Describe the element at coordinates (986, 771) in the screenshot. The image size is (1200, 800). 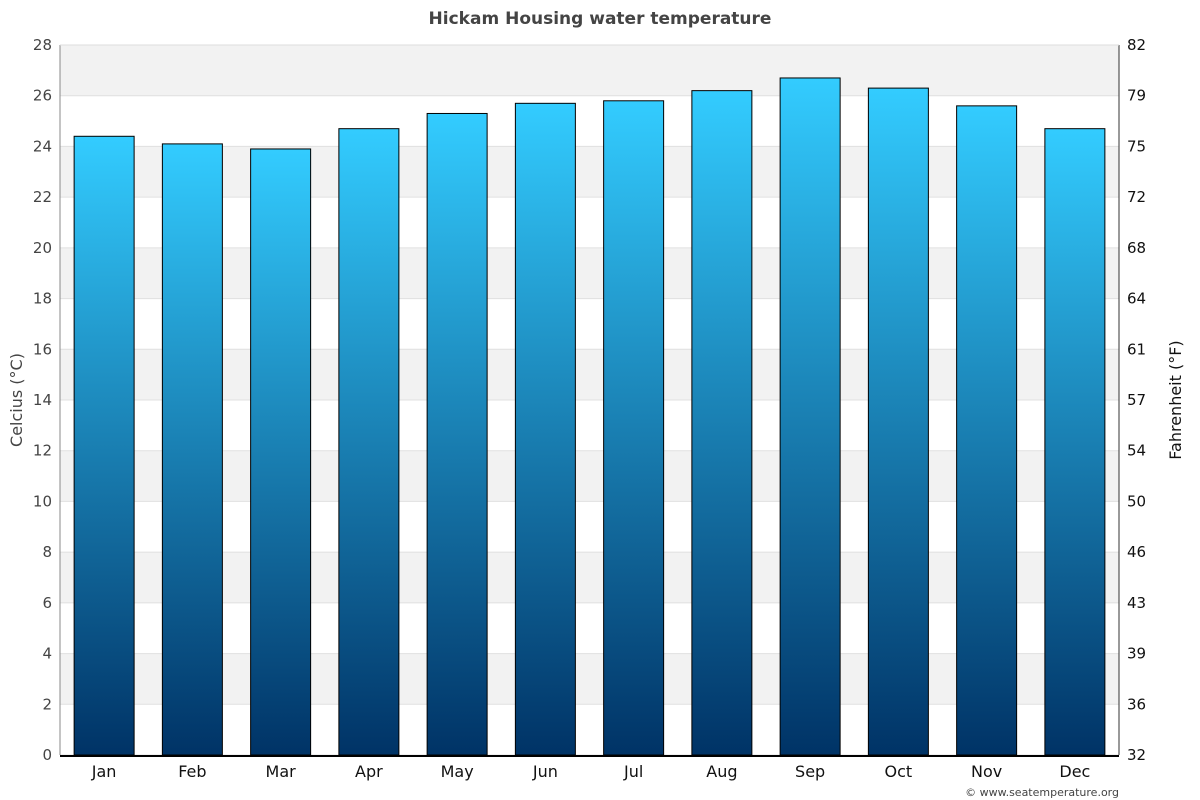
I see `x-tick-label: Nov` at that location.